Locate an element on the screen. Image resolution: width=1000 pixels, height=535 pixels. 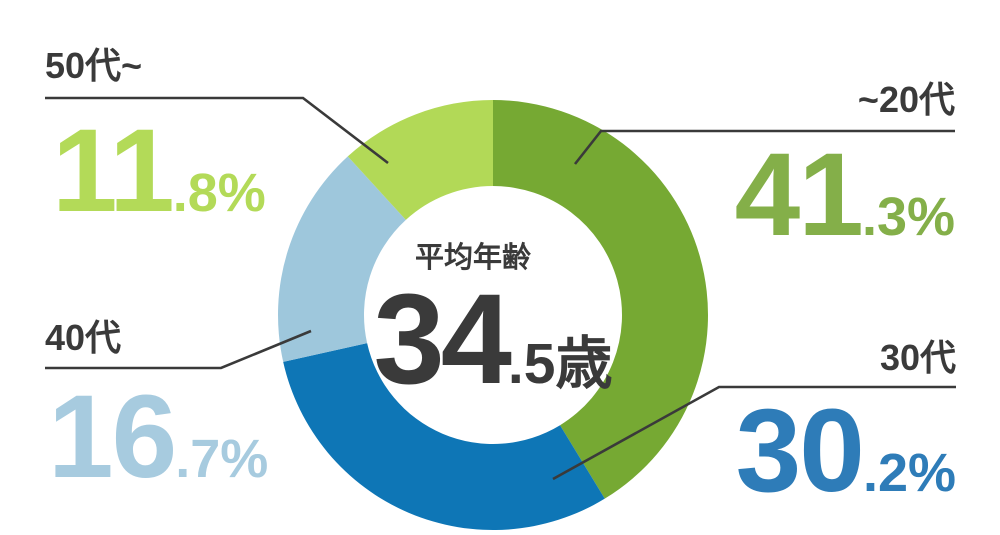
segment-label-20s: ~20代 is located at coordinates (906, 99).